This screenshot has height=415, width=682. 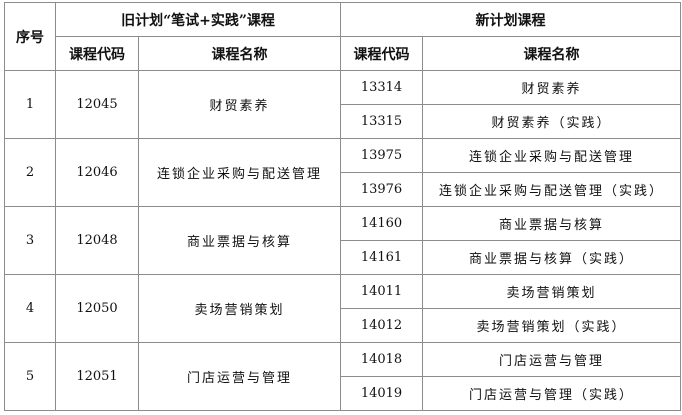 What do you see at coordinates (30, 376) in the screenshot?
I see `seq-cell: 5` at bounding box center [30, 376].